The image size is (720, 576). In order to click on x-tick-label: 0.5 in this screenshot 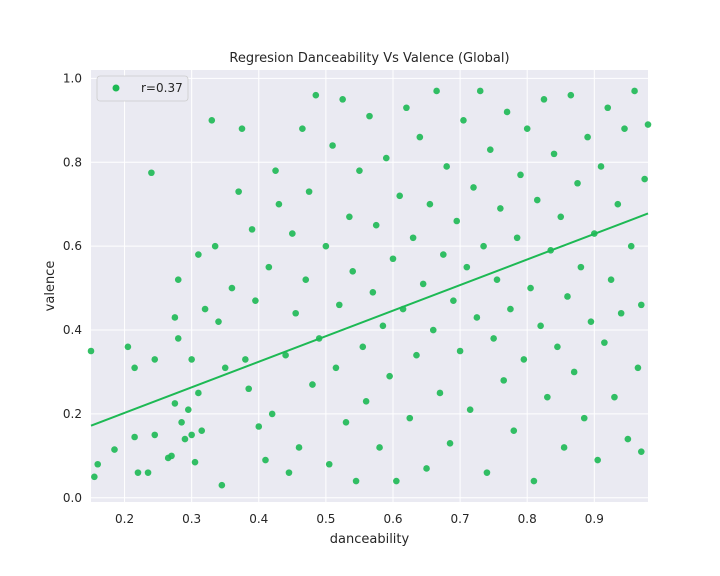, I will do `click(325, 519)`.